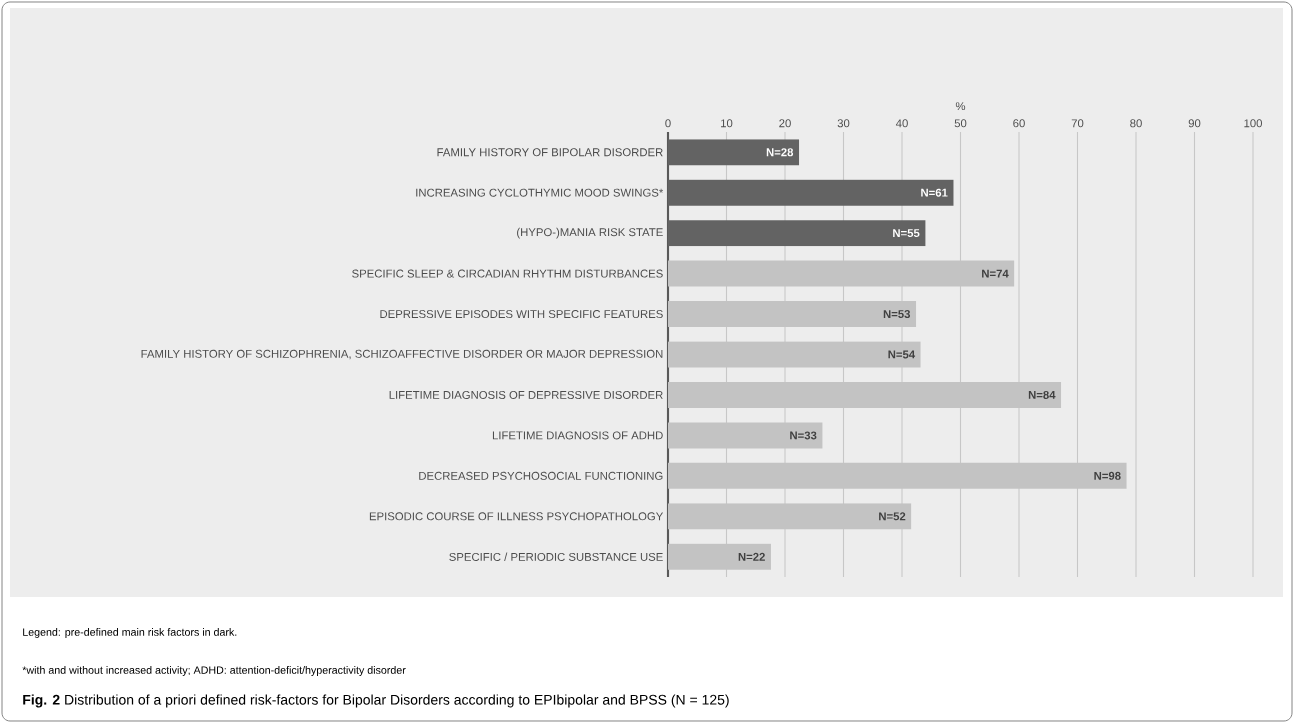 This screenshot has width=1295, height=724. I want to click on x-tick-label: 0, so click(668, 123).